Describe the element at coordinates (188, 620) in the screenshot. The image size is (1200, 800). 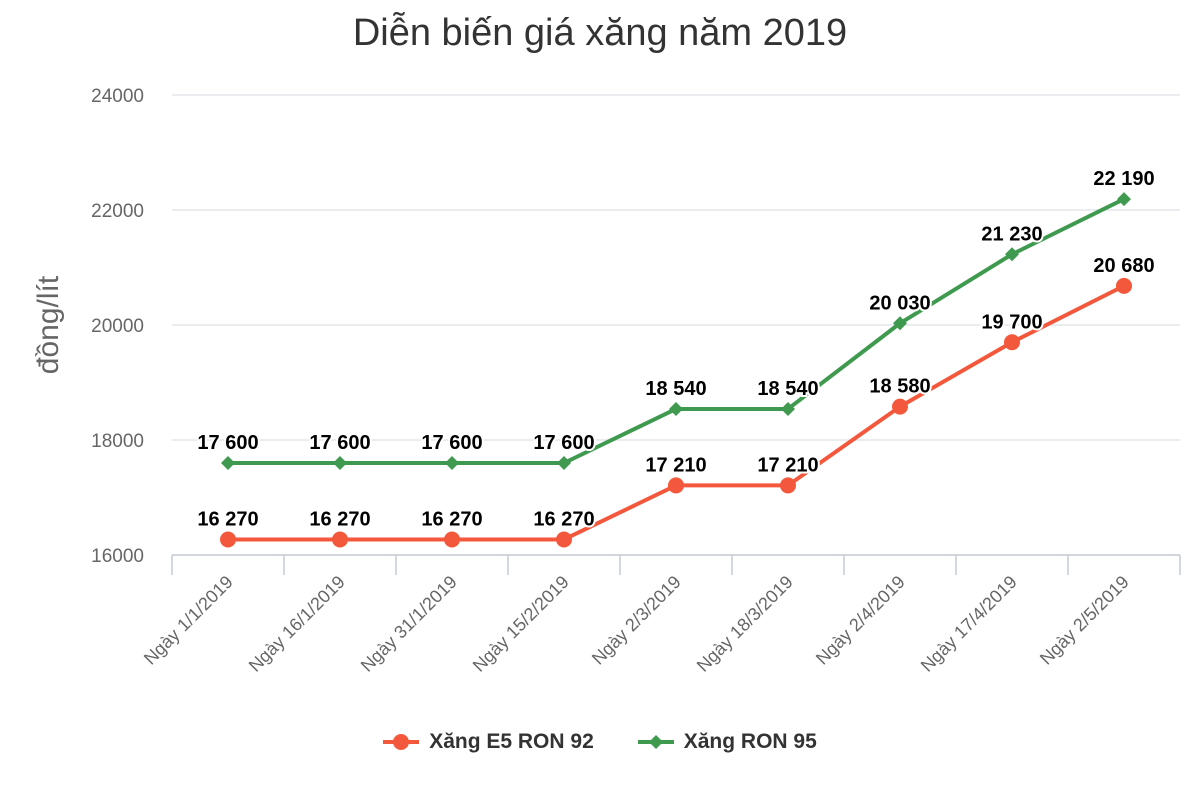
I see `x-tick-label: Ngày 1/1/2019` at that location.